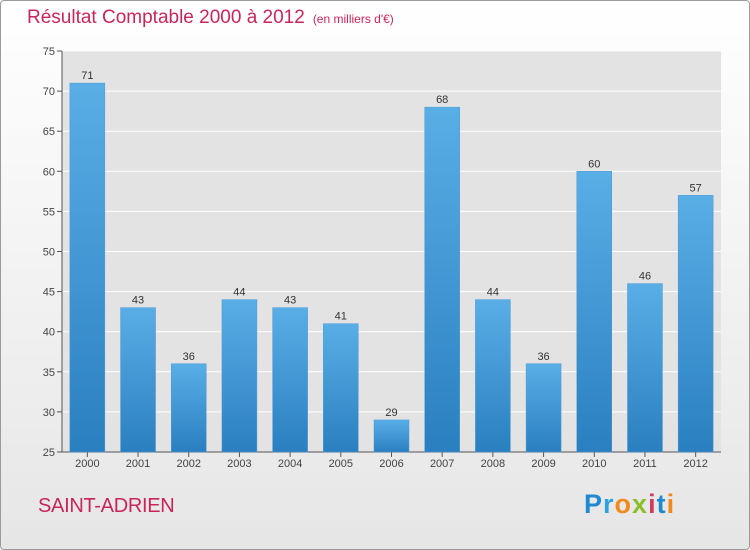 The height and width of the screenshot is (550, 750). Describe the element at coordinates (138, 464) in the screenshot. I see `x-tick-label: 2001` at that location.